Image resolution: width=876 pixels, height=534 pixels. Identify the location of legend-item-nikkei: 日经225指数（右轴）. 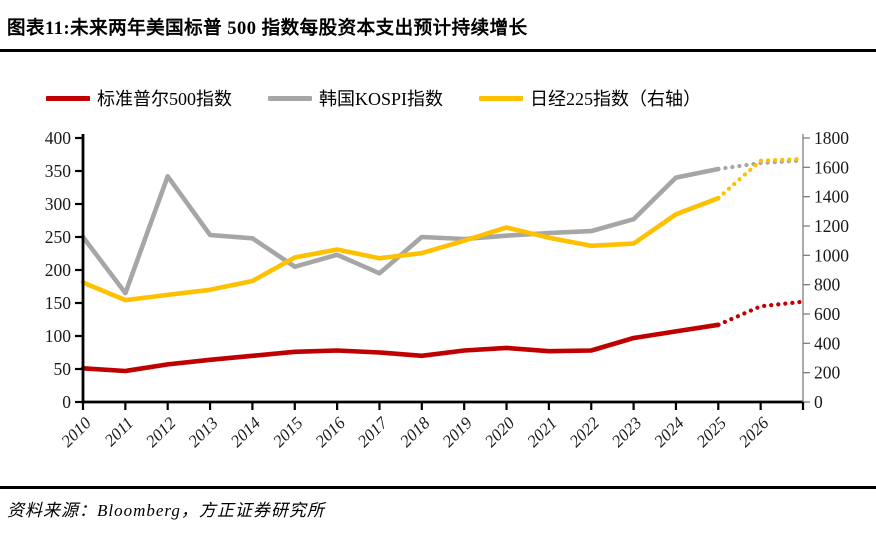
(590, 98).